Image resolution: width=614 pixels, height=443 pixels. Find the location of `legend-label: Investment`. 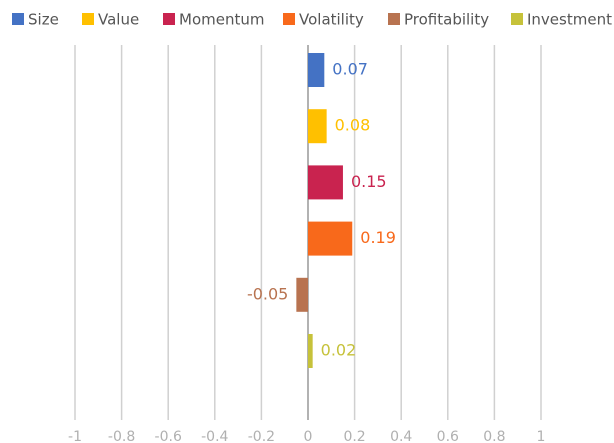

legend-label: Investment is located at coordinates (569, 20).